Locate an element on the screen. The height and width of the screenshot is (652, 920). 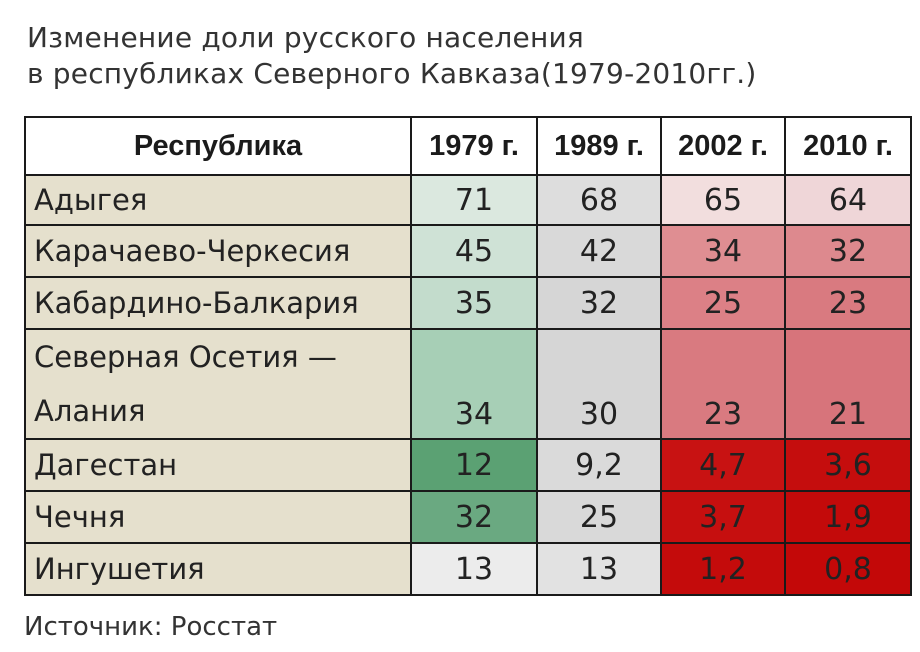
republic-name-cell: Дагестан is located at coordinates (218, 465).